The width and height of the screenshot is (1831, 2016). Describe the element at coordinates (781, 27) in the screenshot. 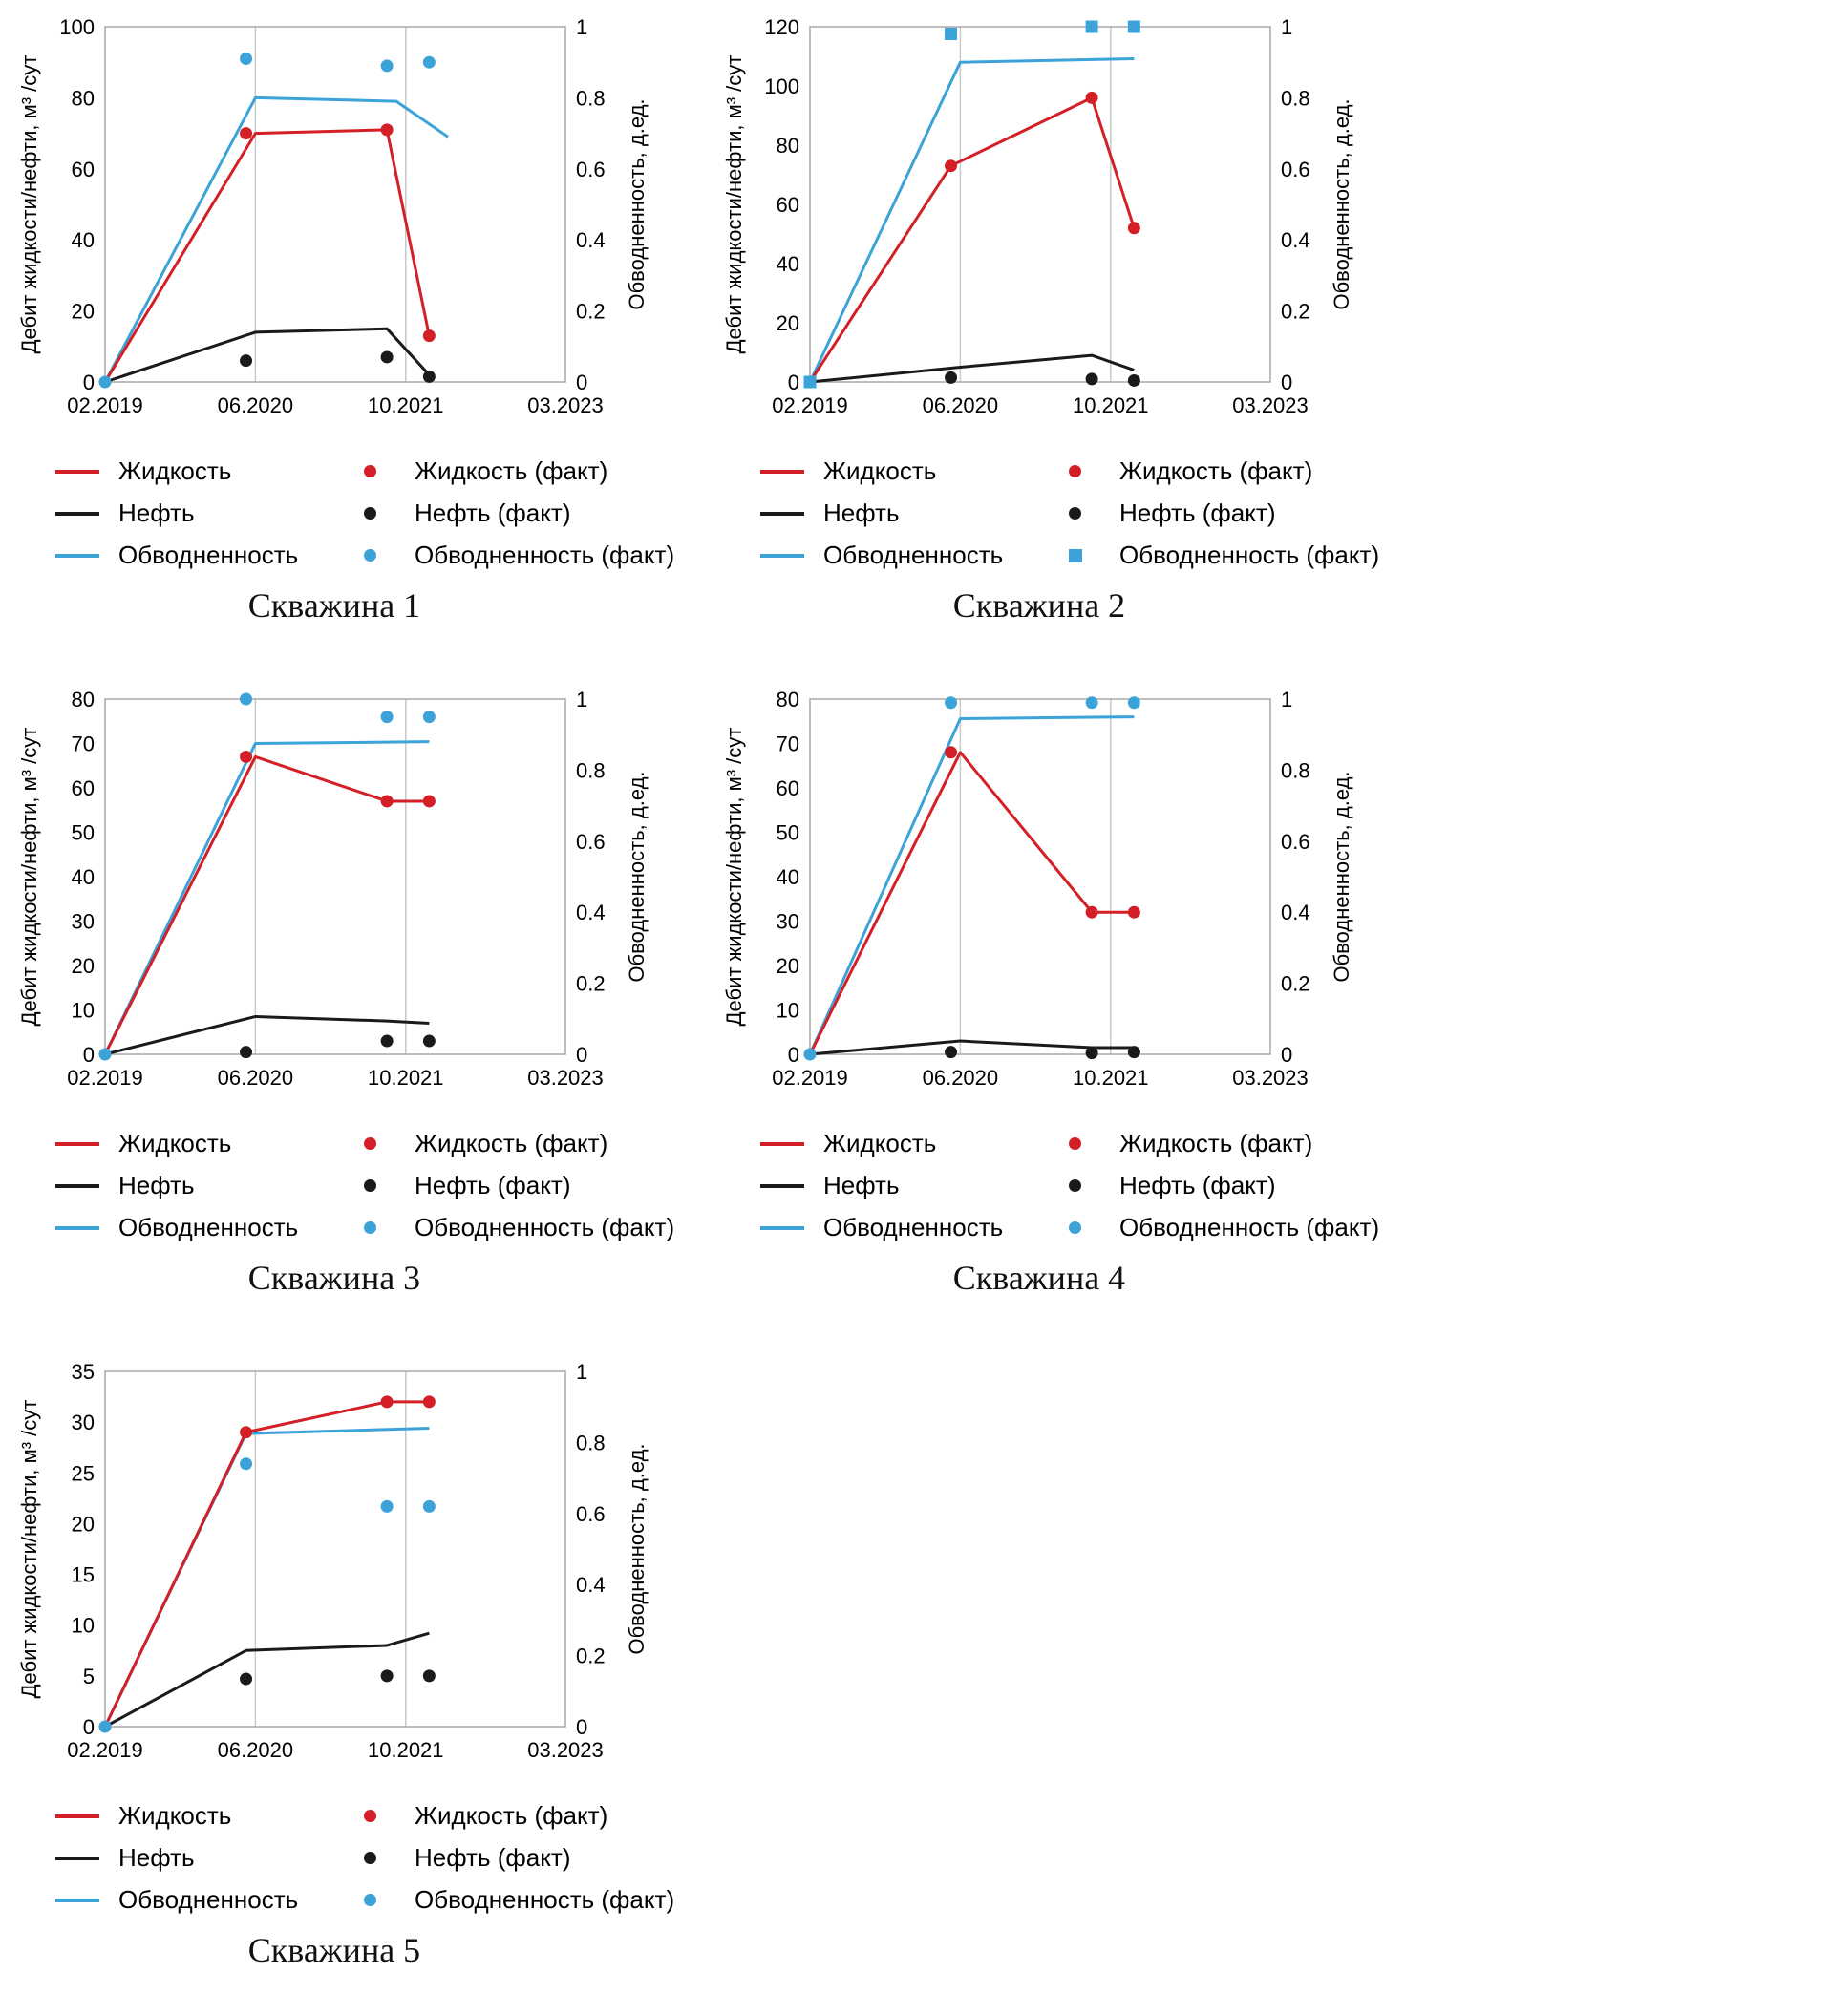

I see `svg-text: 120` at that location.